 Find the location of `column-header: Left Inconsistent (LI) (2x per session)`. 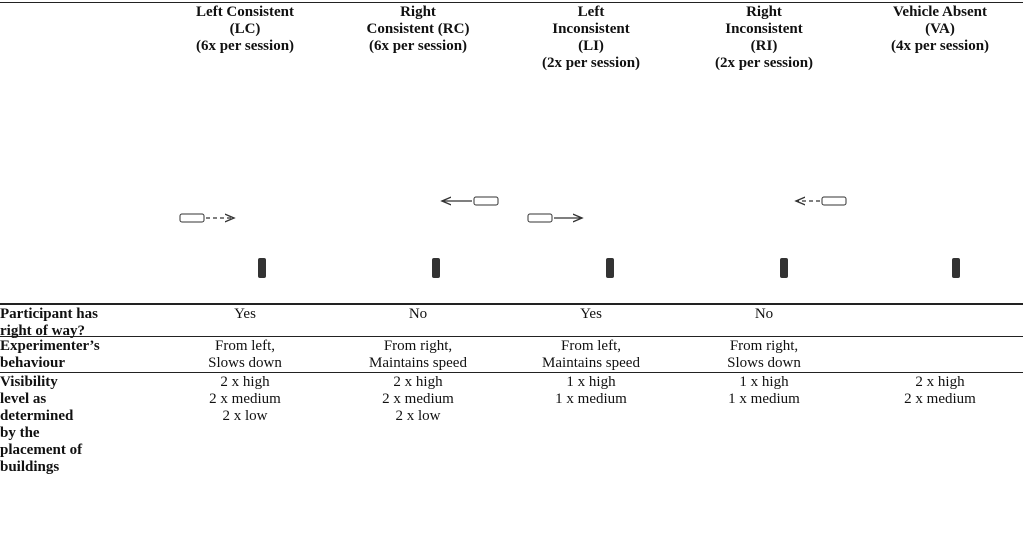

column-header: Left Inconsistent (LI) (2x per session) is located at coordinates (591, 38).